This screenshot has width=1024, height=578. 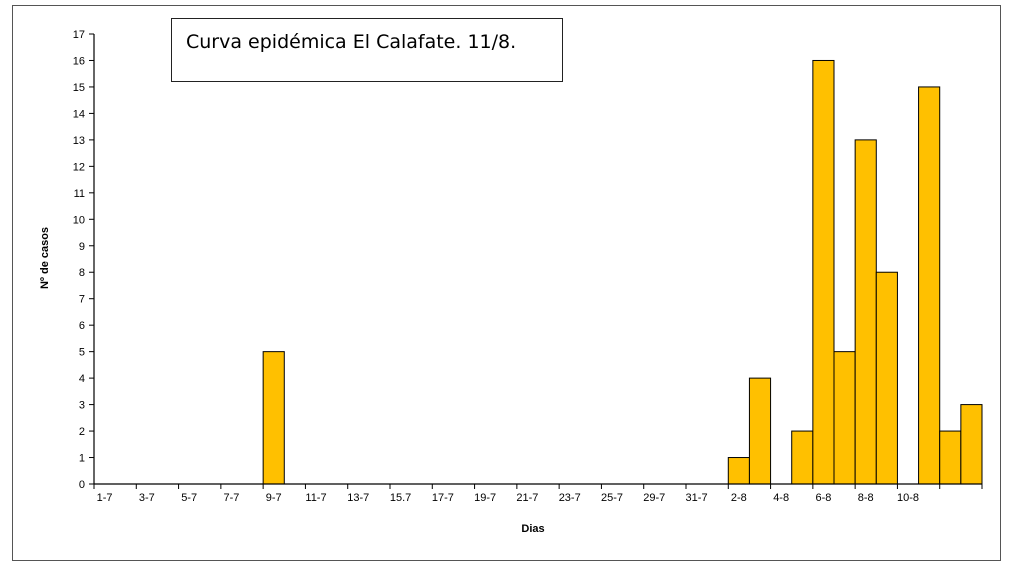 What do you see at coordinates (351, 42) in the screenshot?
I see `chart-title: Curva epidémica El Calafate. 11/8.` at bounding box center [351, 42].